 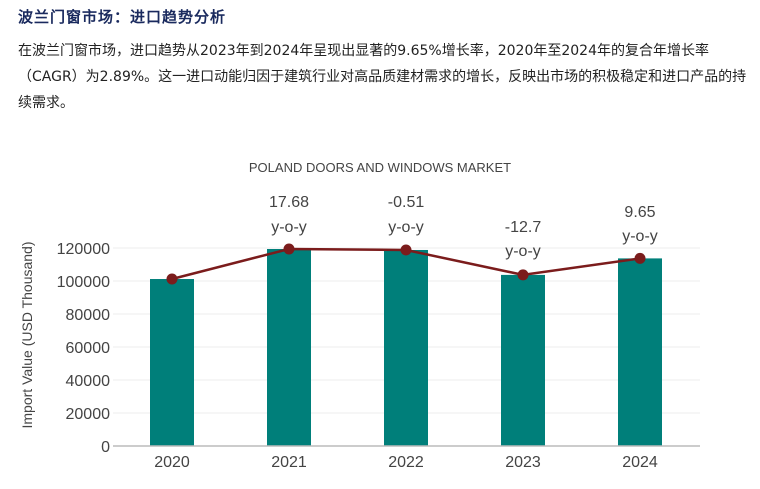 I want to click on yoy-value: -0.51, so click(x=406, y=202).